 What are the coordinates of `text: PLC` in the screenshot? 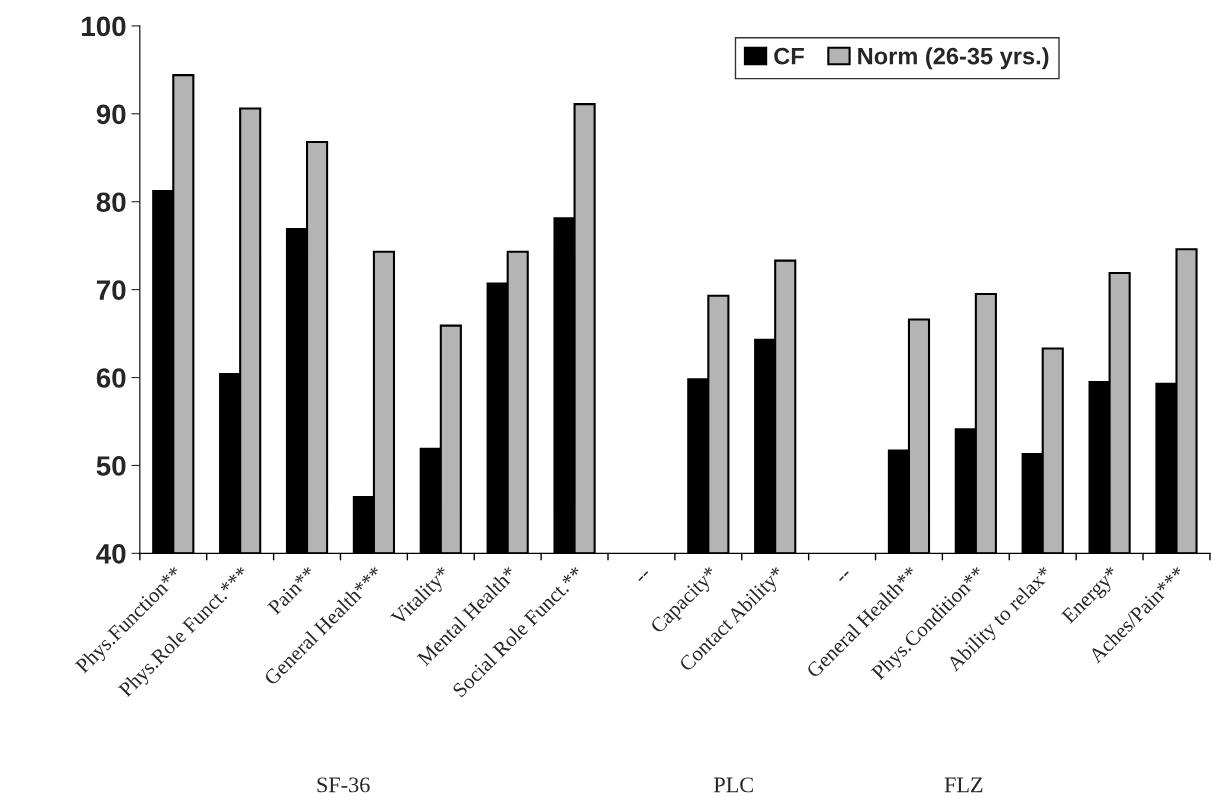 It's located at (733, 785).